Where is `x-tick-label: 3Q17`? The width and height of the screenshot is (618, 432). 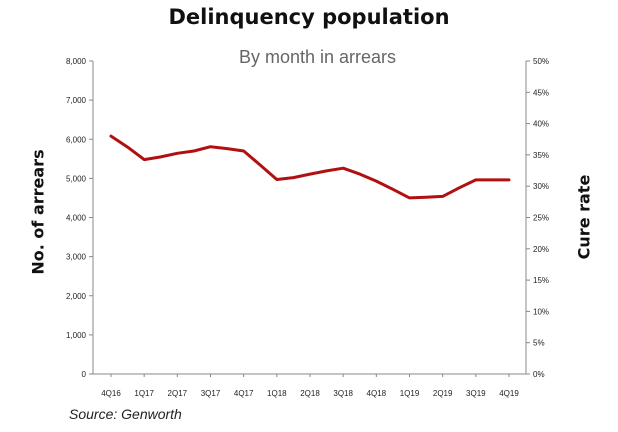
x-tick-label: 3Q17 is located at coordinates (211, 393).